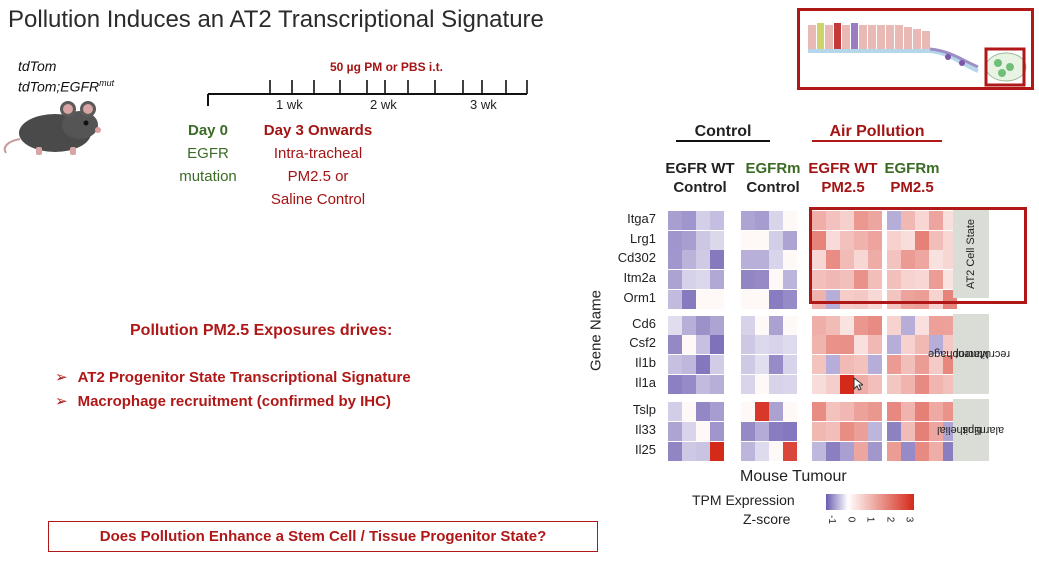 This screenshot has width=1039, height=563. I want to click on column-header-egfr-wt-pm25: EGFR WT PM2.5, so click(843, 178).